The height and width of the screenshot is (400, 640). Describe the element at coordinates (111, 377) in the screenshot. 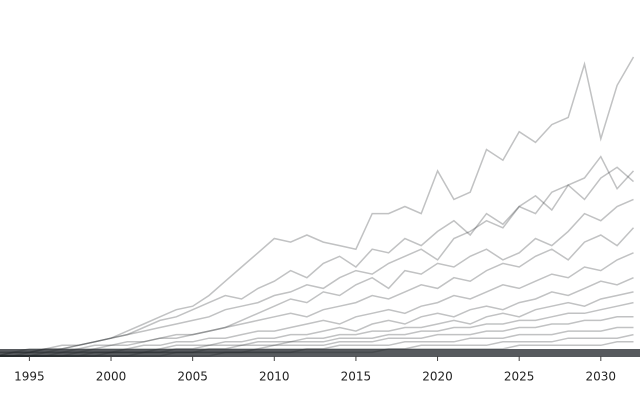

I see `x-tick-label: 2000` at that location.